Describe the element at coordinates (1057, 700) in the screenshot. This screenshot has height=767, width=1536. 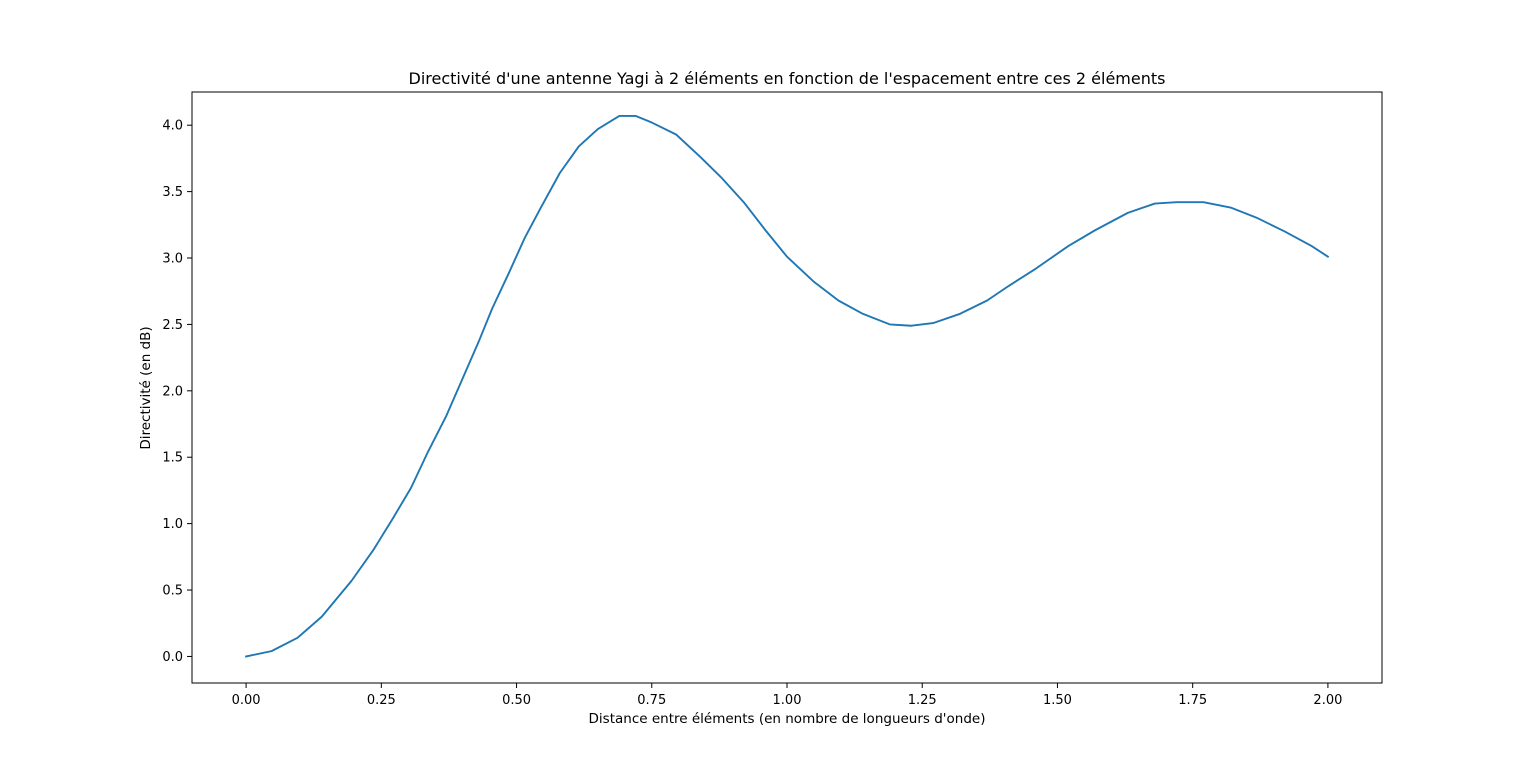
I see `x-tick-label: 1.50` at that location.